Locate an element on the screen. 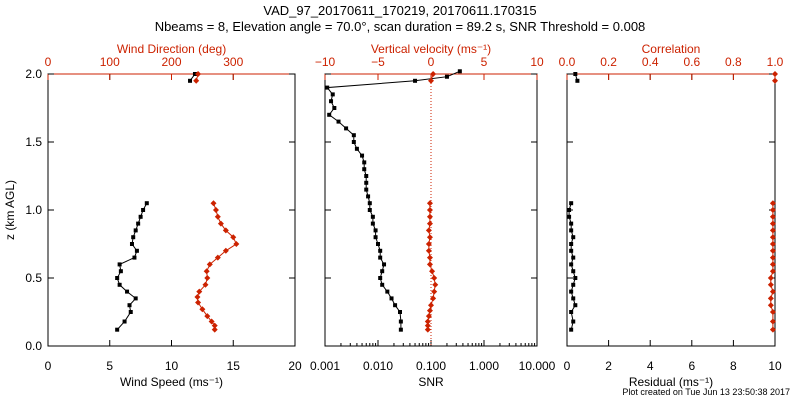 The height and width of the screenshot is (400, 800). panel2-top-tick-label: −5 is located at coordinates (378, 62).